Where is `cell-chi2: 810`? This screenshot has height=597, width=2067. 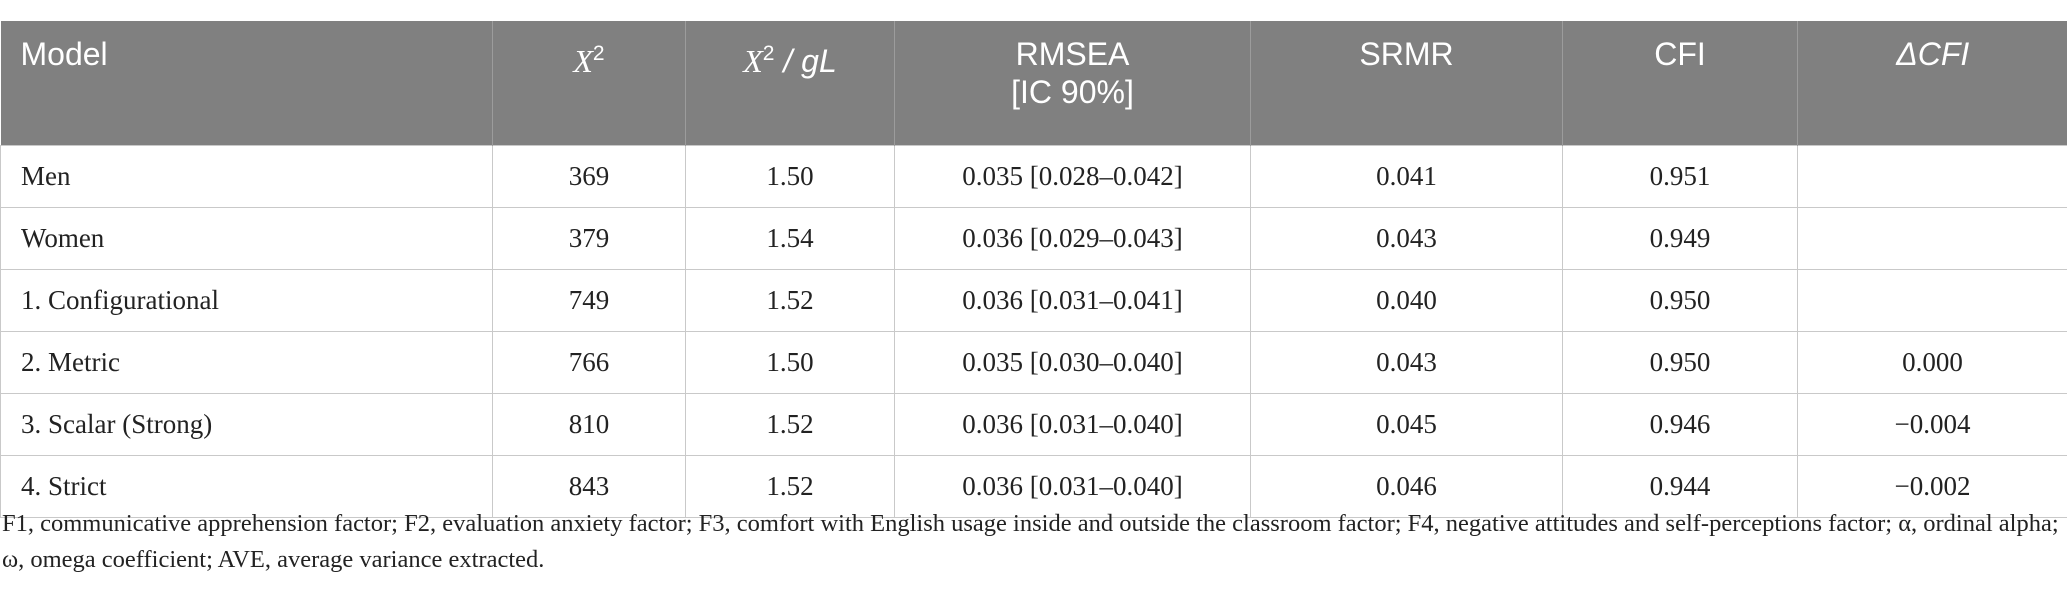
cell-chi2: 810 is located at coordinates (589, 424).